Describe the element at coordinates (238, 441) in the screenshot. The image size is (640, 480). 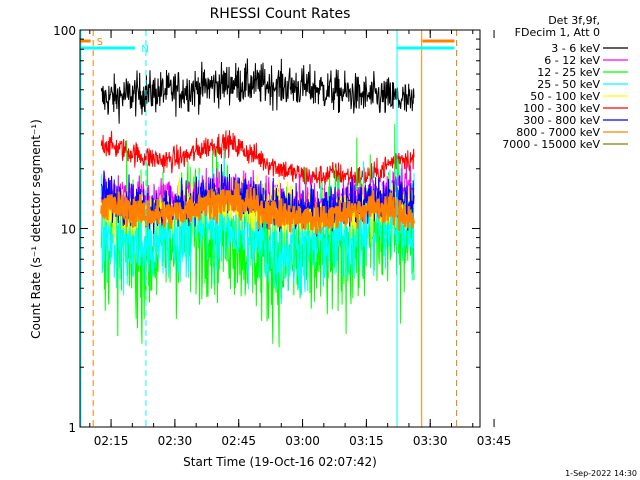
I see `x-tick-label: 02:45` at that location.